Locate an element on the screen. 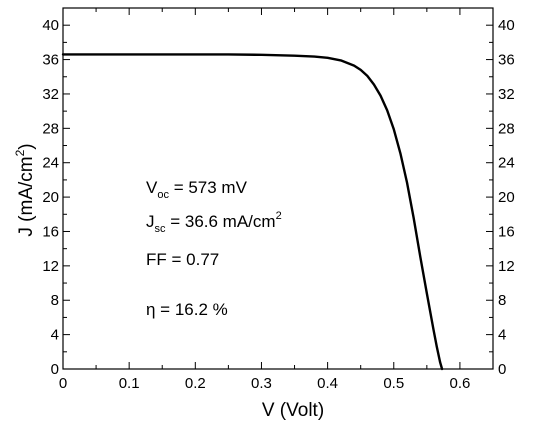 This screenshot has width=541, height=426. y-tick-label-right: 40 is located at coordinates (506, 25).